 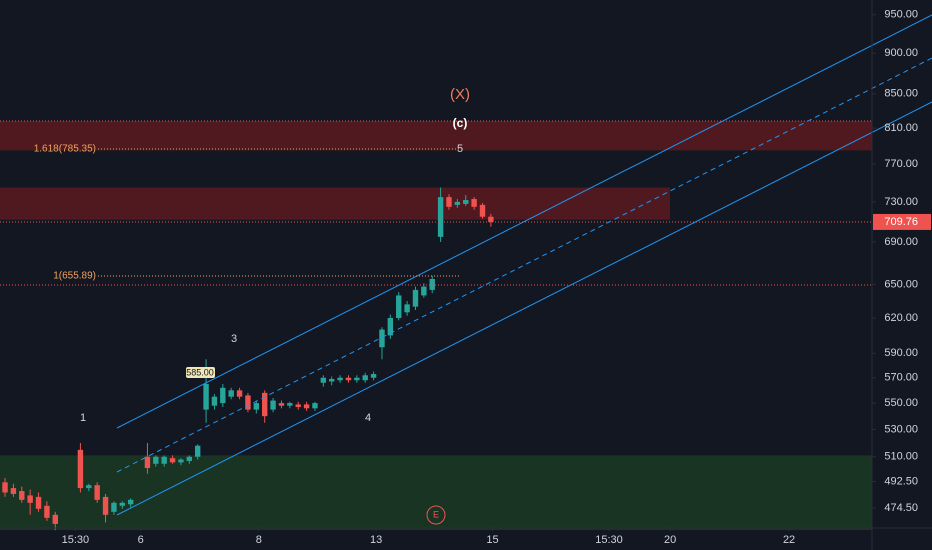 I want to click on y-tick-label: 550.00, so click(x=901, y=403).